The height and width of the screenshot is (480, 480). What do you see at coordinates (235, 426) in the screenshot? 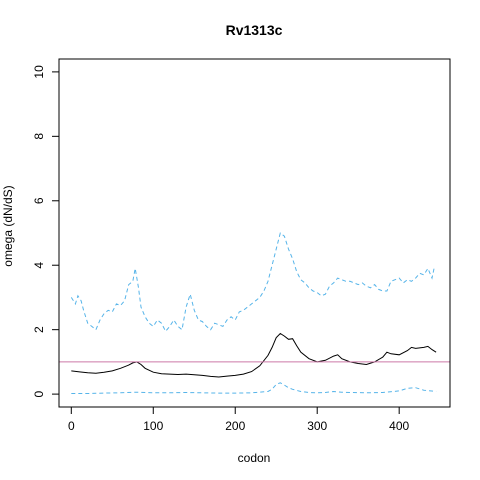
I see `x-tick-label: 200` at bounding box center [235, 426].